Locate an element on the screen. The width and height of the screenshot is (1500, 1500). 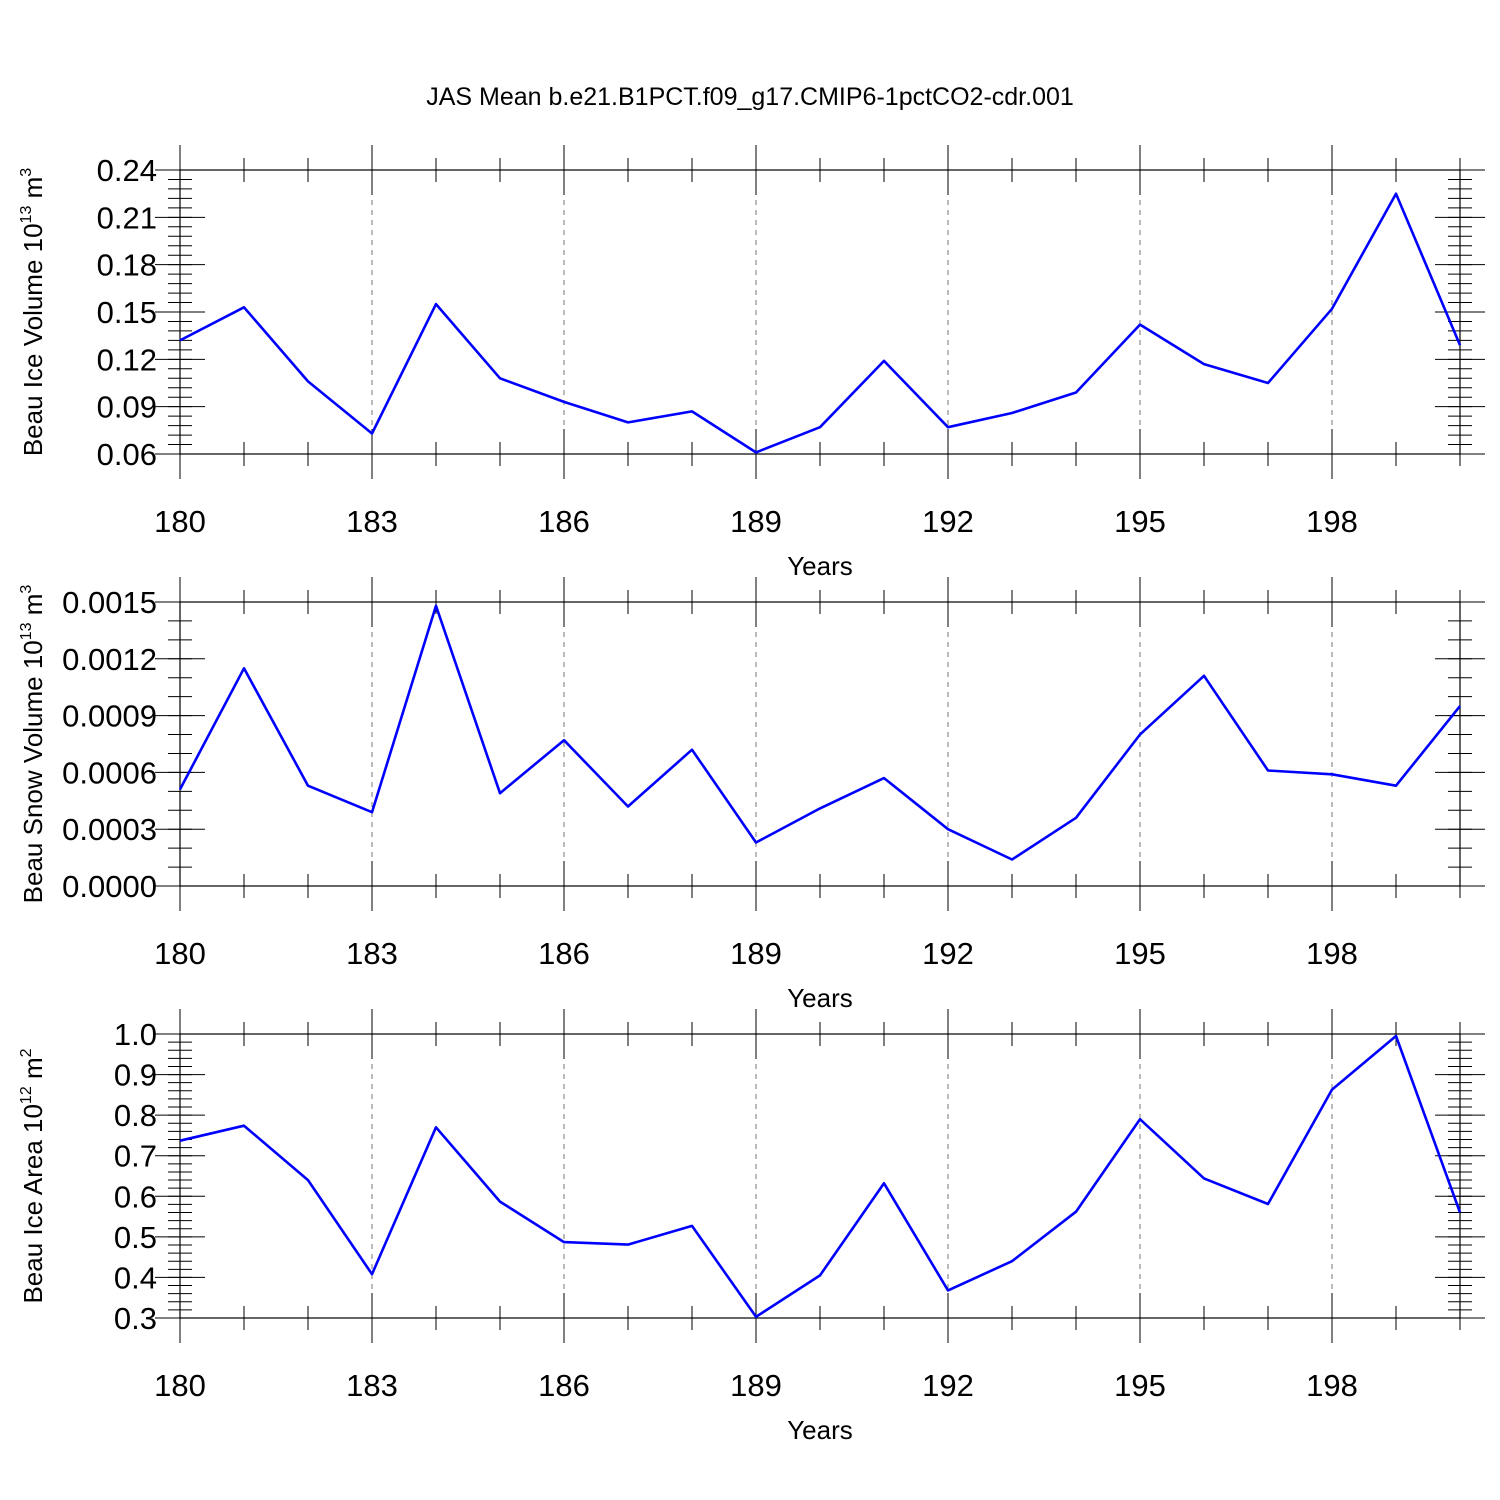
y-tick-label: 0.06 is located at coordinates (127, 454).